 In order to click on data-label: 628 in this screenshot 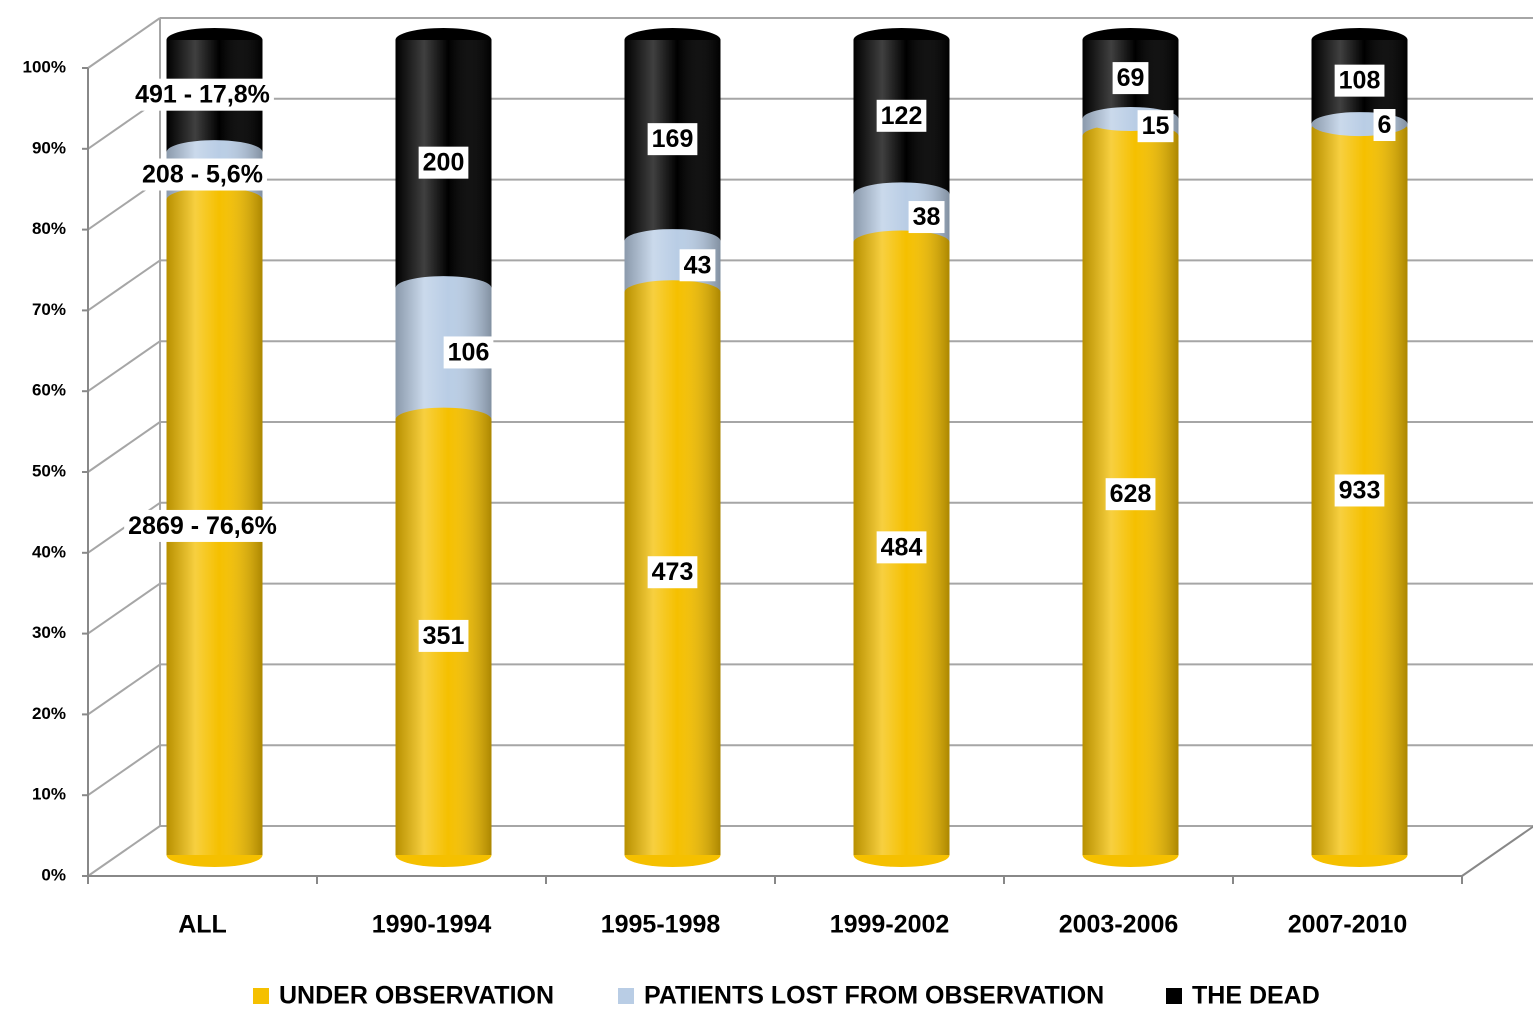, I will do `click(1131, 494)`.